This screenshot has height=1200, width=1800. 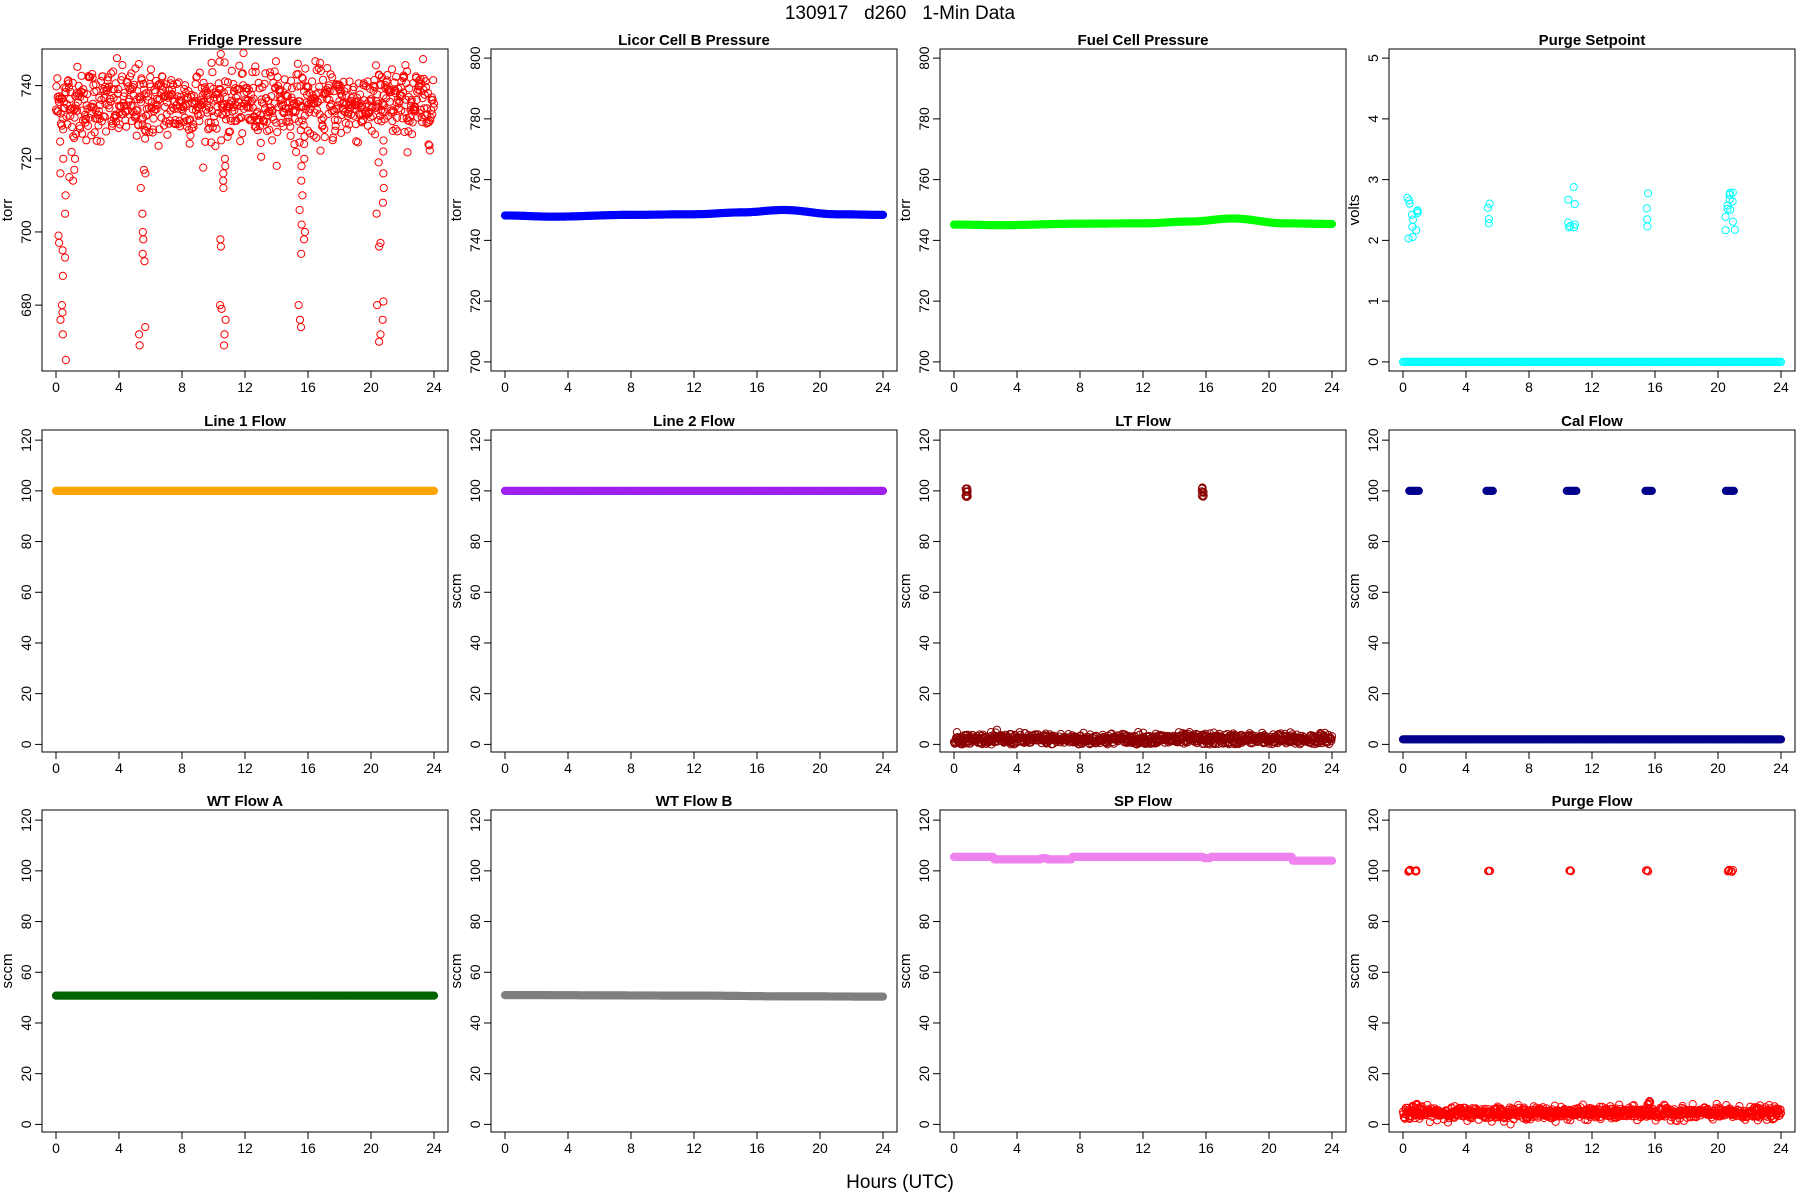 What do you see at coordinates (1143, 210) in the screenshot?
I see `plot-frame` at bounding box center [1143, 210].